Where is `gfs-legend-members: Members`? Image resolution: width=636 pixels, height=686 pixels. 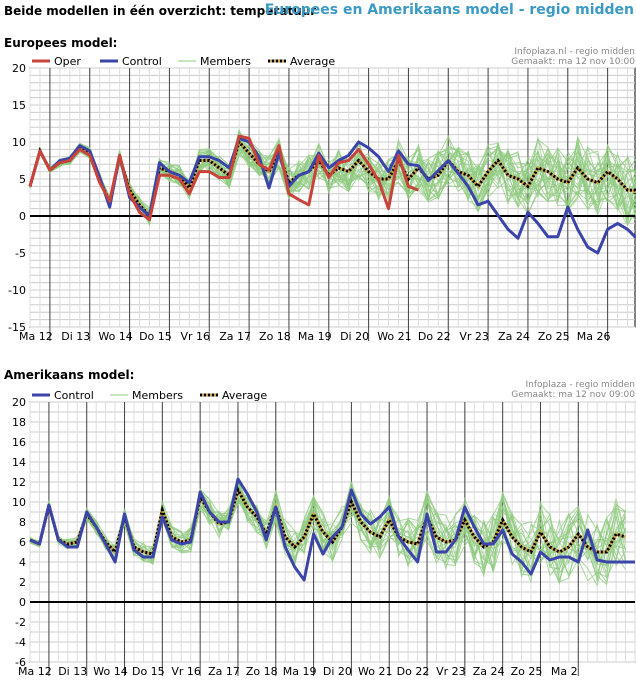 gfs-legend-members: Members is located at coordinates (146, 395).